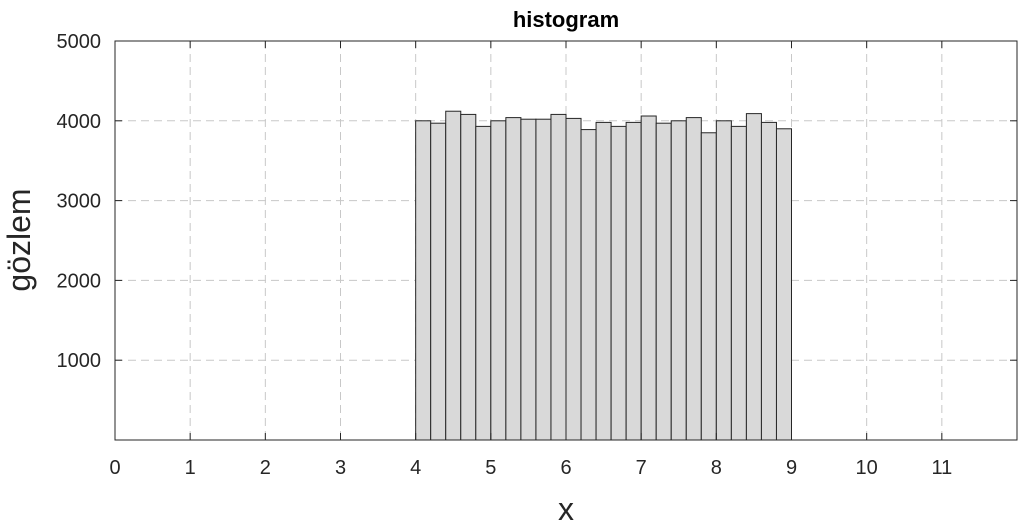  What do you see at coordinates (941, 468) in the screenshot?
I see `x-tick-label: 11` at bounding box center [941, 468].